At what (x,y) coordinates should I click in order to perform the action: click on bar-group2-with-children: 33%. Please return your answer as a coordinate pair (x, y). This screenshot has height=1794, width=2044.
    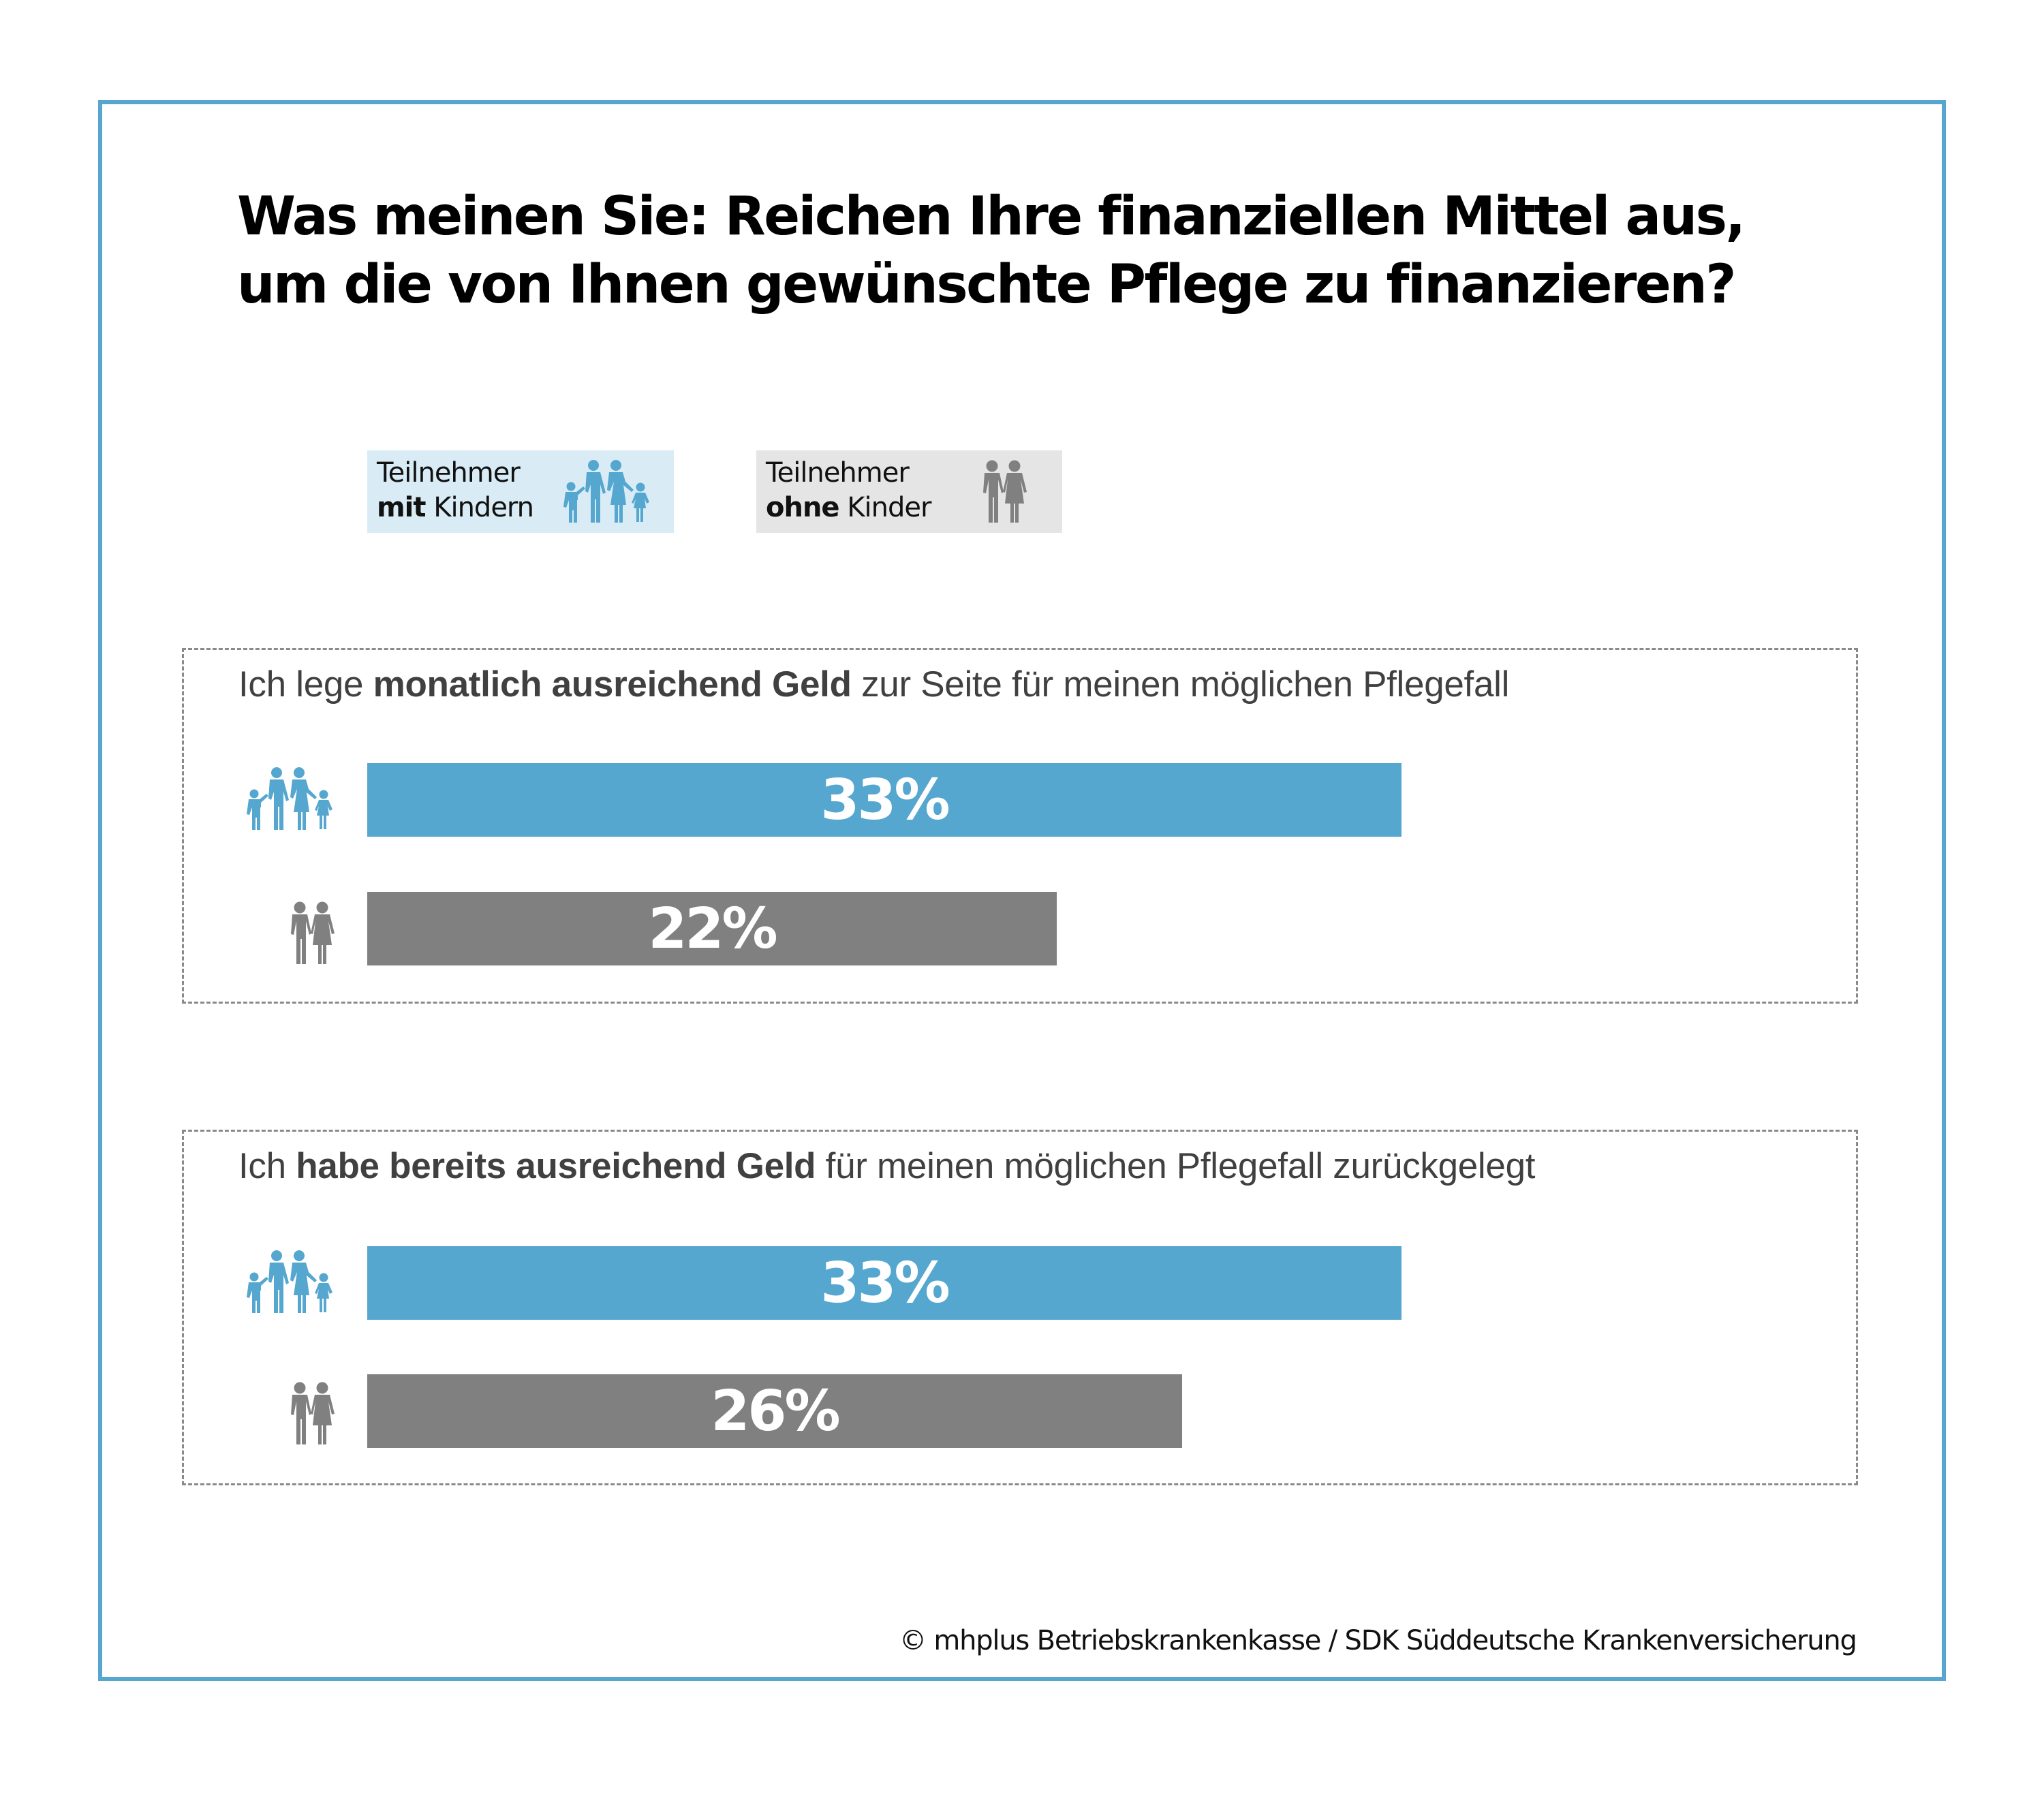
    Looking at the image, I should click on (884, 1283).